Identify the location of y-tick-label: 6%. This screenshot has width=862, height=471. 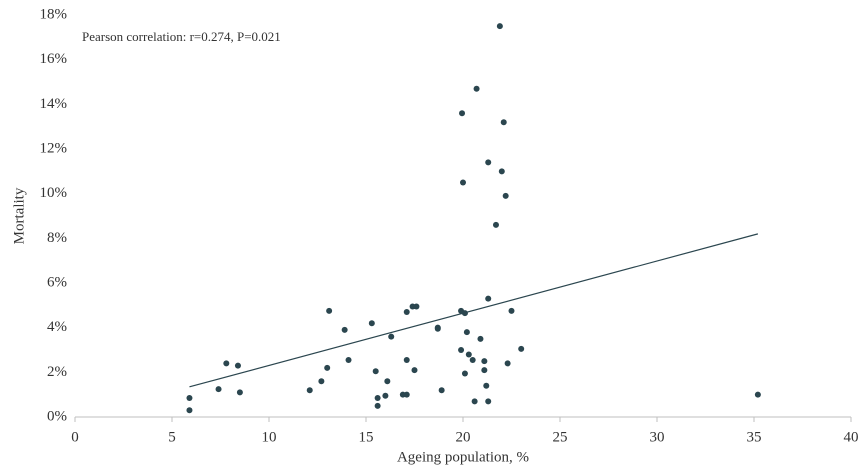
(57, 282).